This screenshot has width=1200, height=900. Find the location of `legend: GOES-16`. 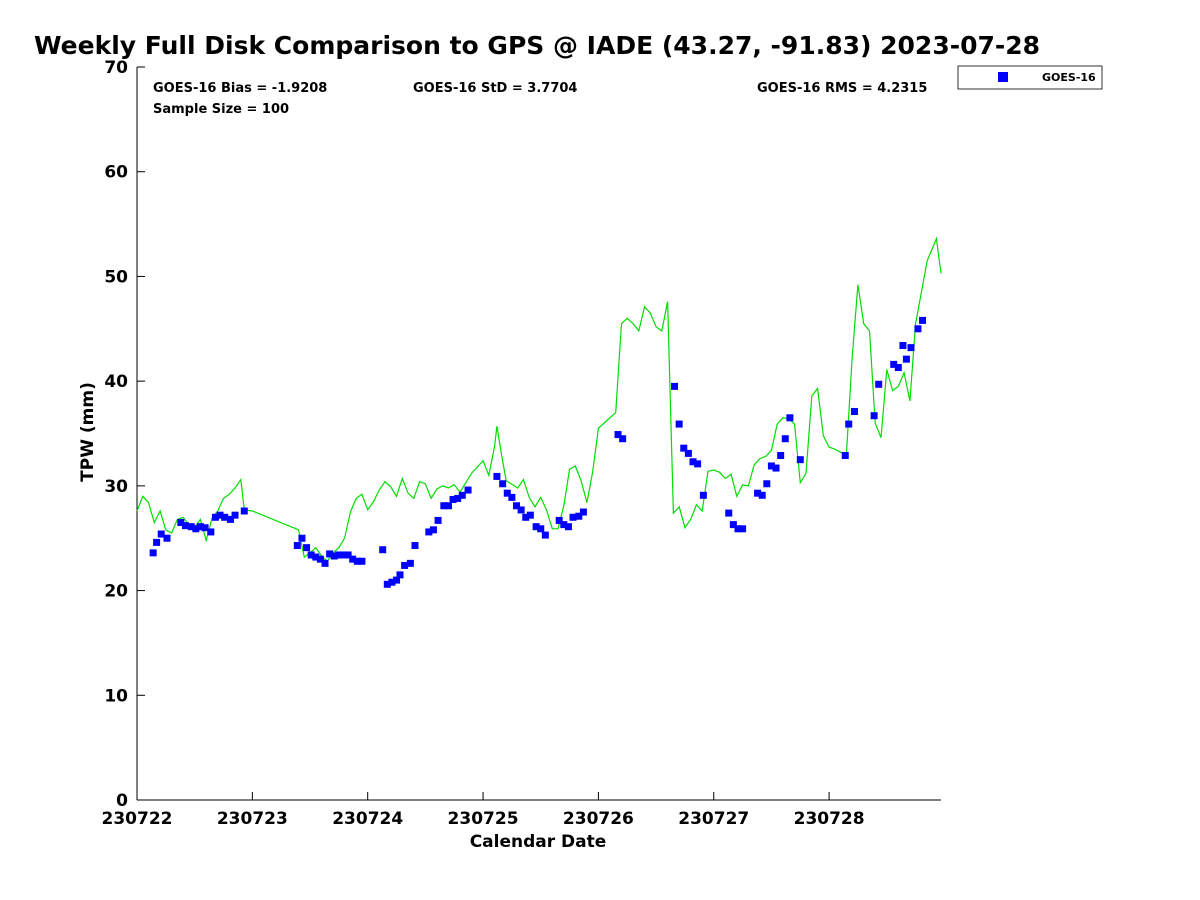

legend: GOES-16 is located at coordinates (1030, 77).